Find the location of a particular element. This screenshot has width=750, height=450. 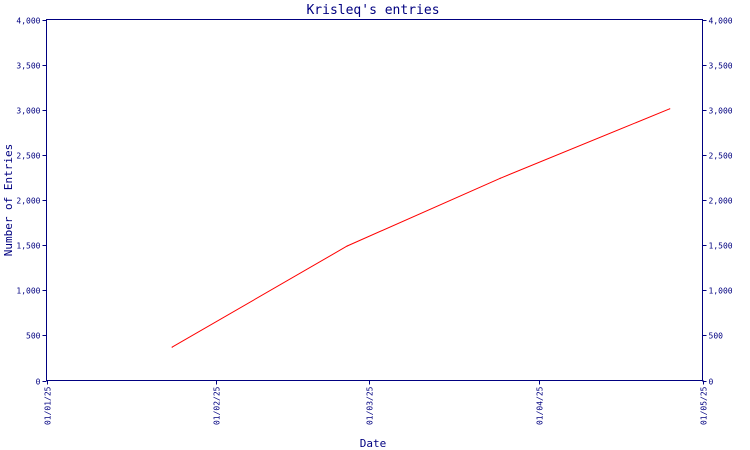

x-tick-label: 01/04/25 is located at coordinates (540, 405).